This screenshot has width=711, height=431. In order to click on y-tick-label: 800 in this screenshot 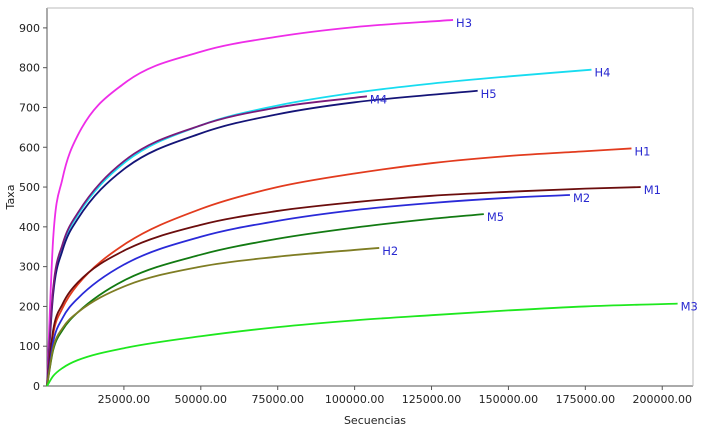, I will do `click(29, 68)`.